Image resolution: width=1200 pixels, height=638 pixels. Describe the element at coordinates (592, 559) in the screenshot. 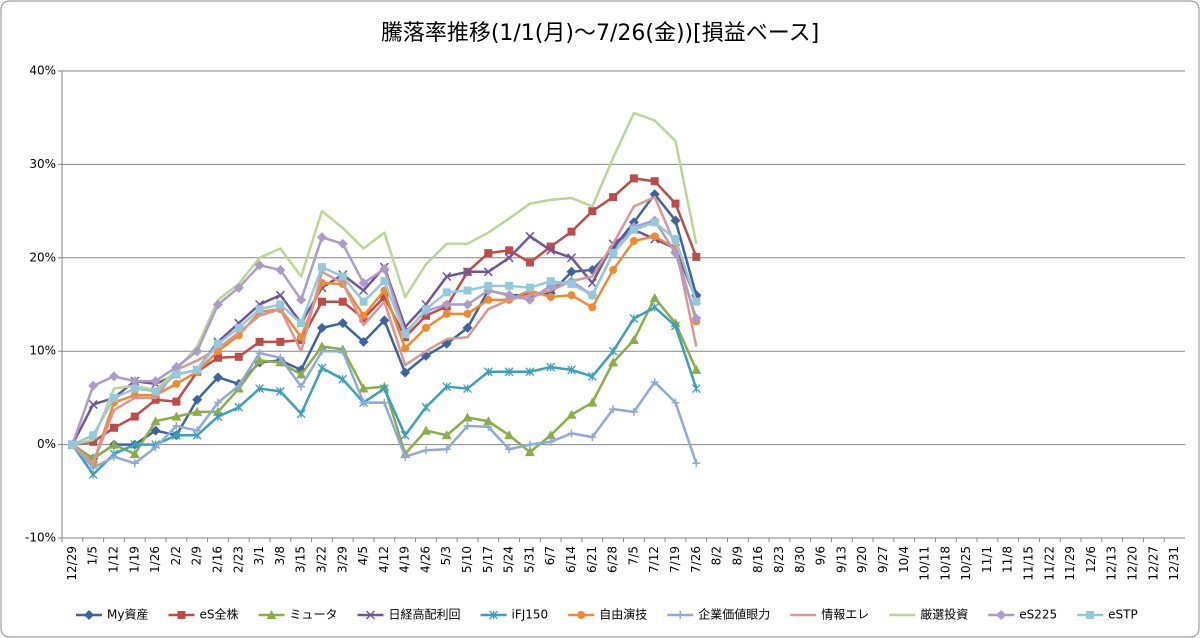

I see `x-tick-label: 6/21` at that location.